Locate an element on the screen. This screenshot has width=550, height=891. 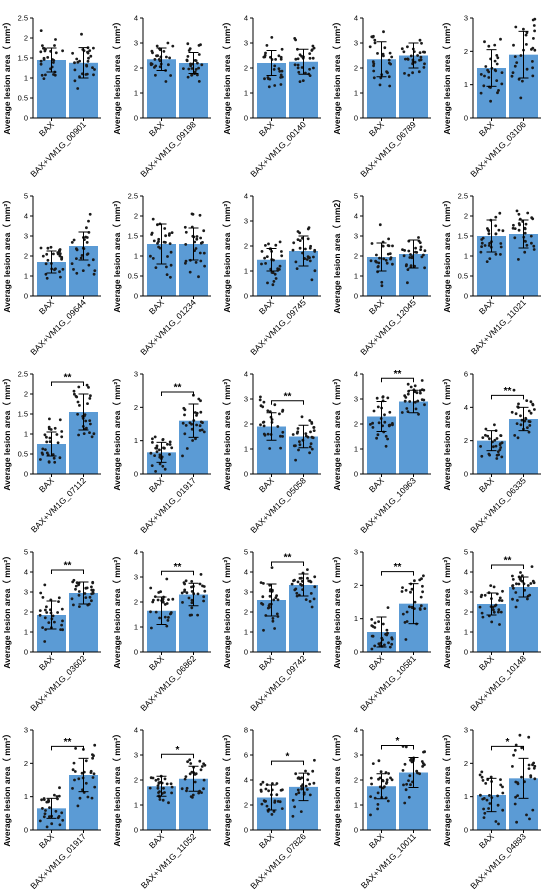
y-tick-label: 4 is located at coordinates (136, 552).